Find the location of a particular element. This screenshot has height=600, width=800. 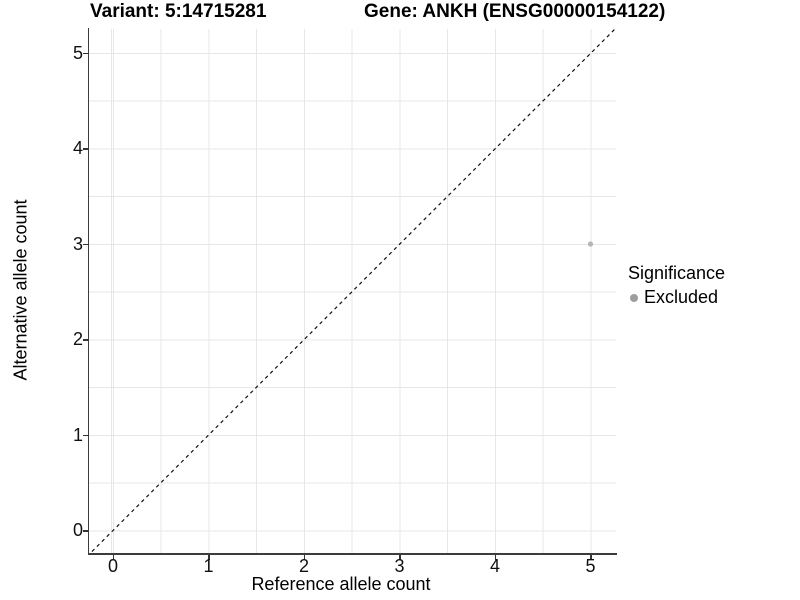

x-tick-label: 5 is located at coordinates (590, 566).